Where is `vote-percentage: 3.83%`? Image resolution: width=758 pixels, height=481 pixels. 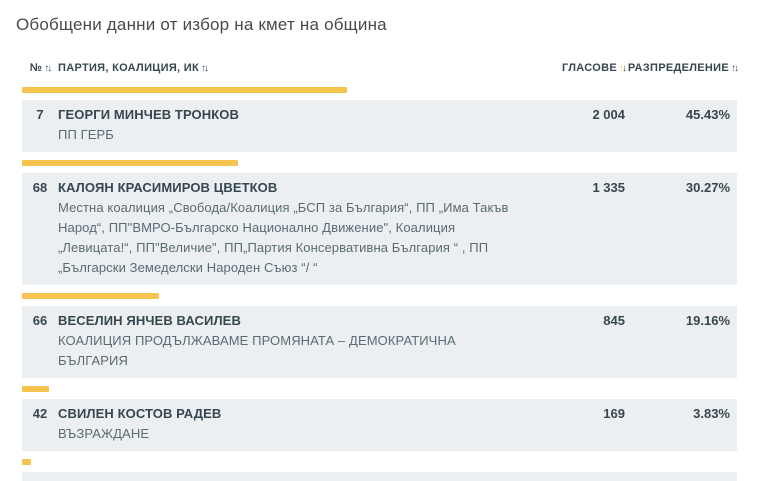 vote-percentage: 3.83% is located at coordinates (711, 413).